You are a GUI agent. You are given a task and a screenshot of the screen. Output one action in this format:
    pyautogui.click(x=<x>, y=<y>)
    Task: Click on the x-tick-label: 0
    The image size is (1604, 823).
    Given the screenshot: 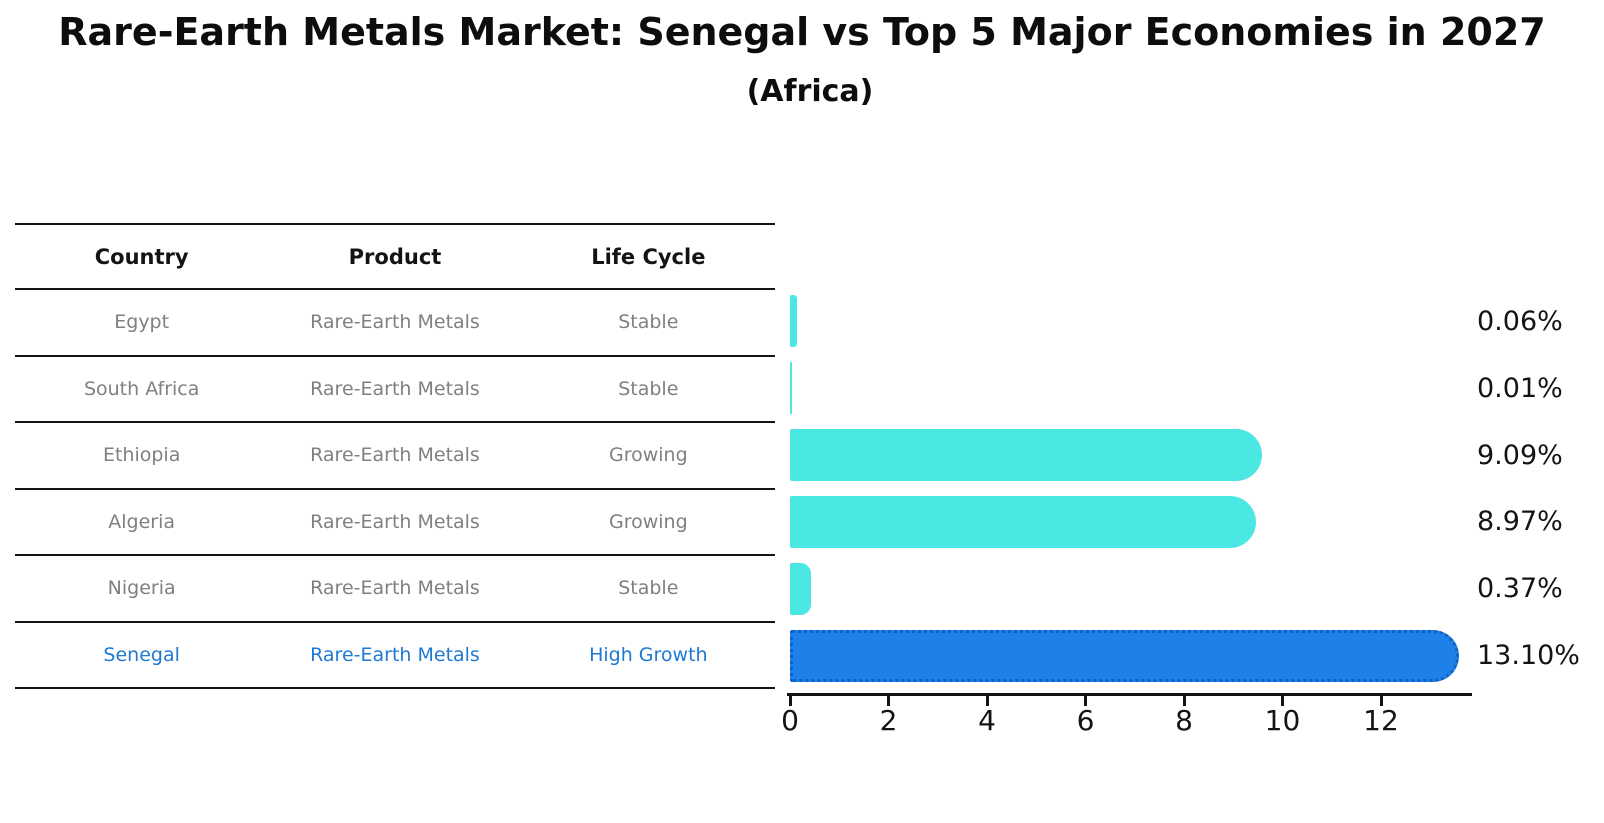 What is the action you would take?
    pyautogui.click(x=790, y=720)
    